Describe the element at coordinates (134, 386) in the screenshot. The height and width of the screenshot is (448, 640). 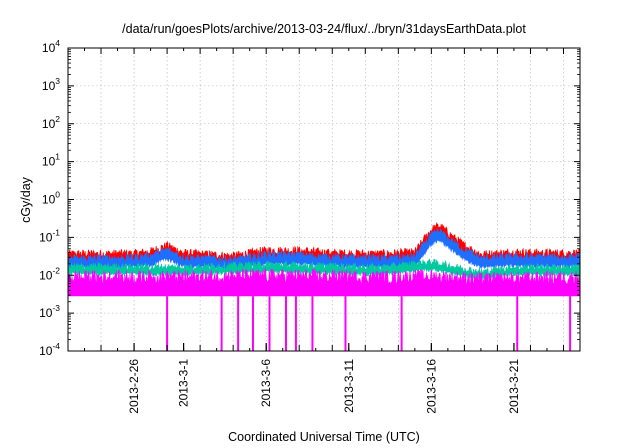
I see `x-tick-label: 2013-2-26` at that location.